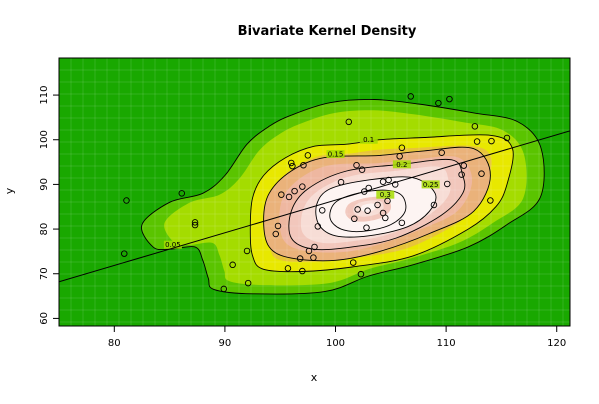 The image size is (599, 404). Describe the element at coordinates (314, 377) in the screenshot. I see `x-axis-label: x` at that location.